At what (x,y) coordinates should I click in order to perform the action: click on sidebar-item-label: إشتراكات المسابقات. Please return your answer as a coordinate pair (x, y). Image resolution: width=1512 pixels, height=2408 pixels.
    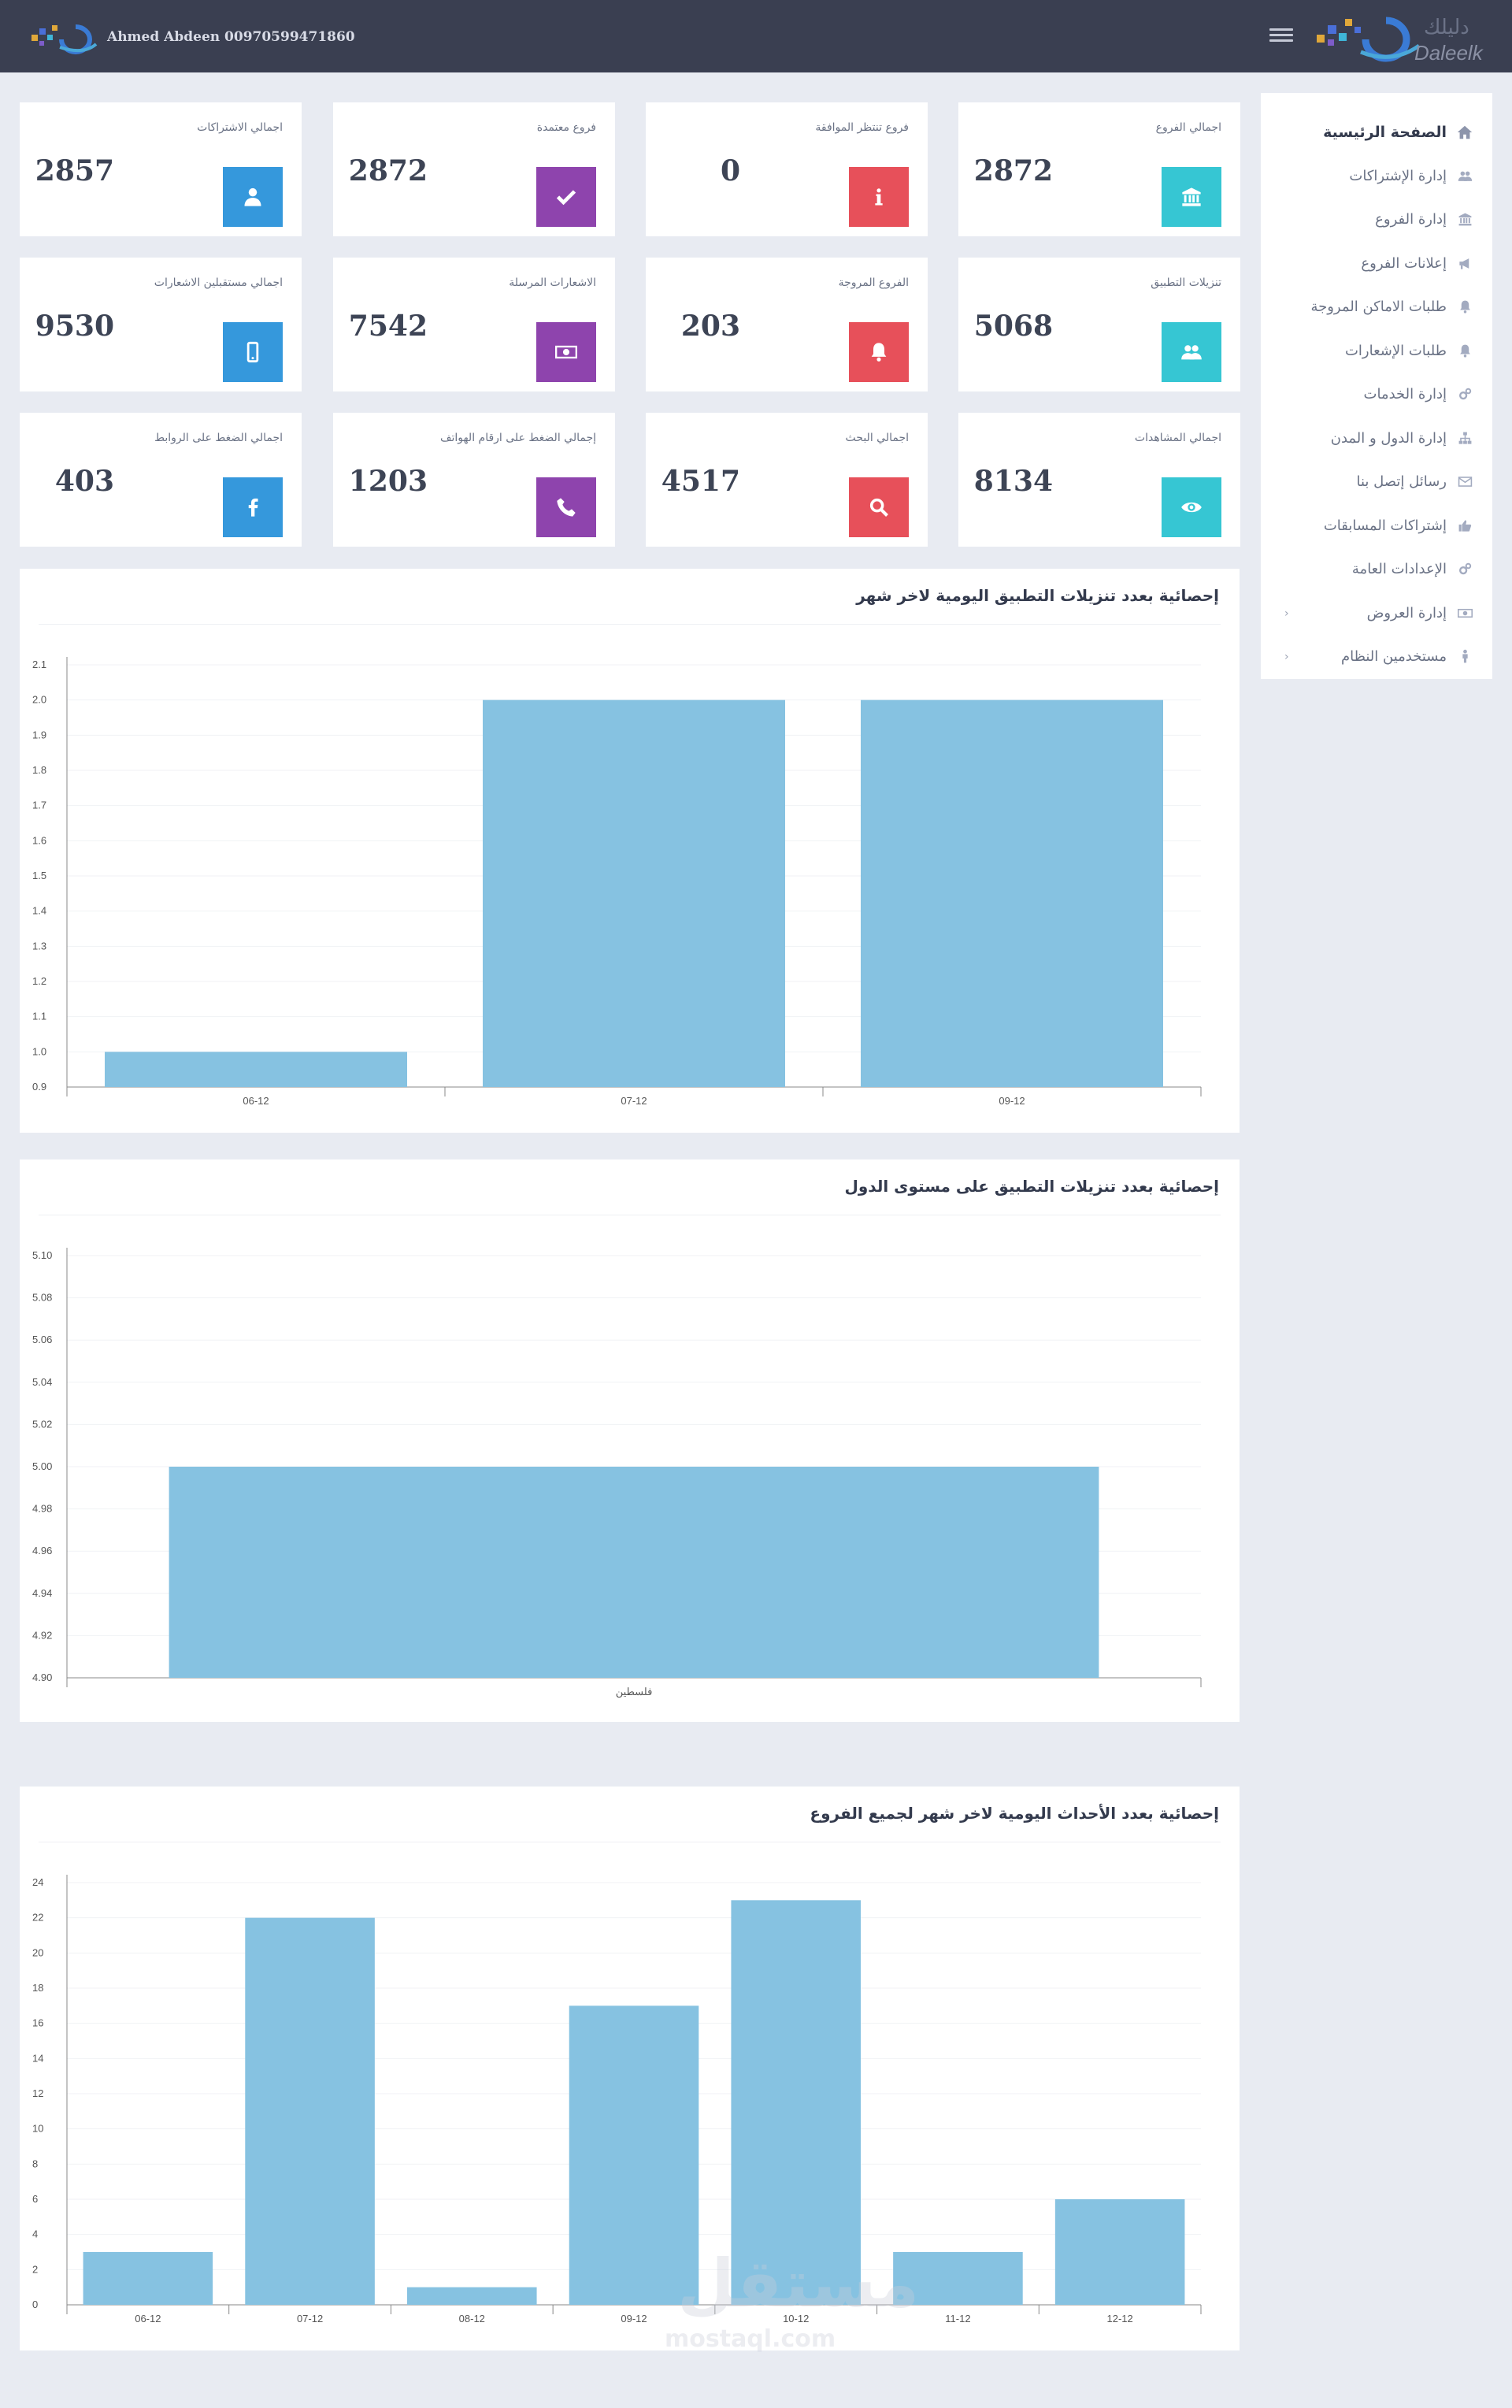
    Looking at the image, I should click on (1385, 525).